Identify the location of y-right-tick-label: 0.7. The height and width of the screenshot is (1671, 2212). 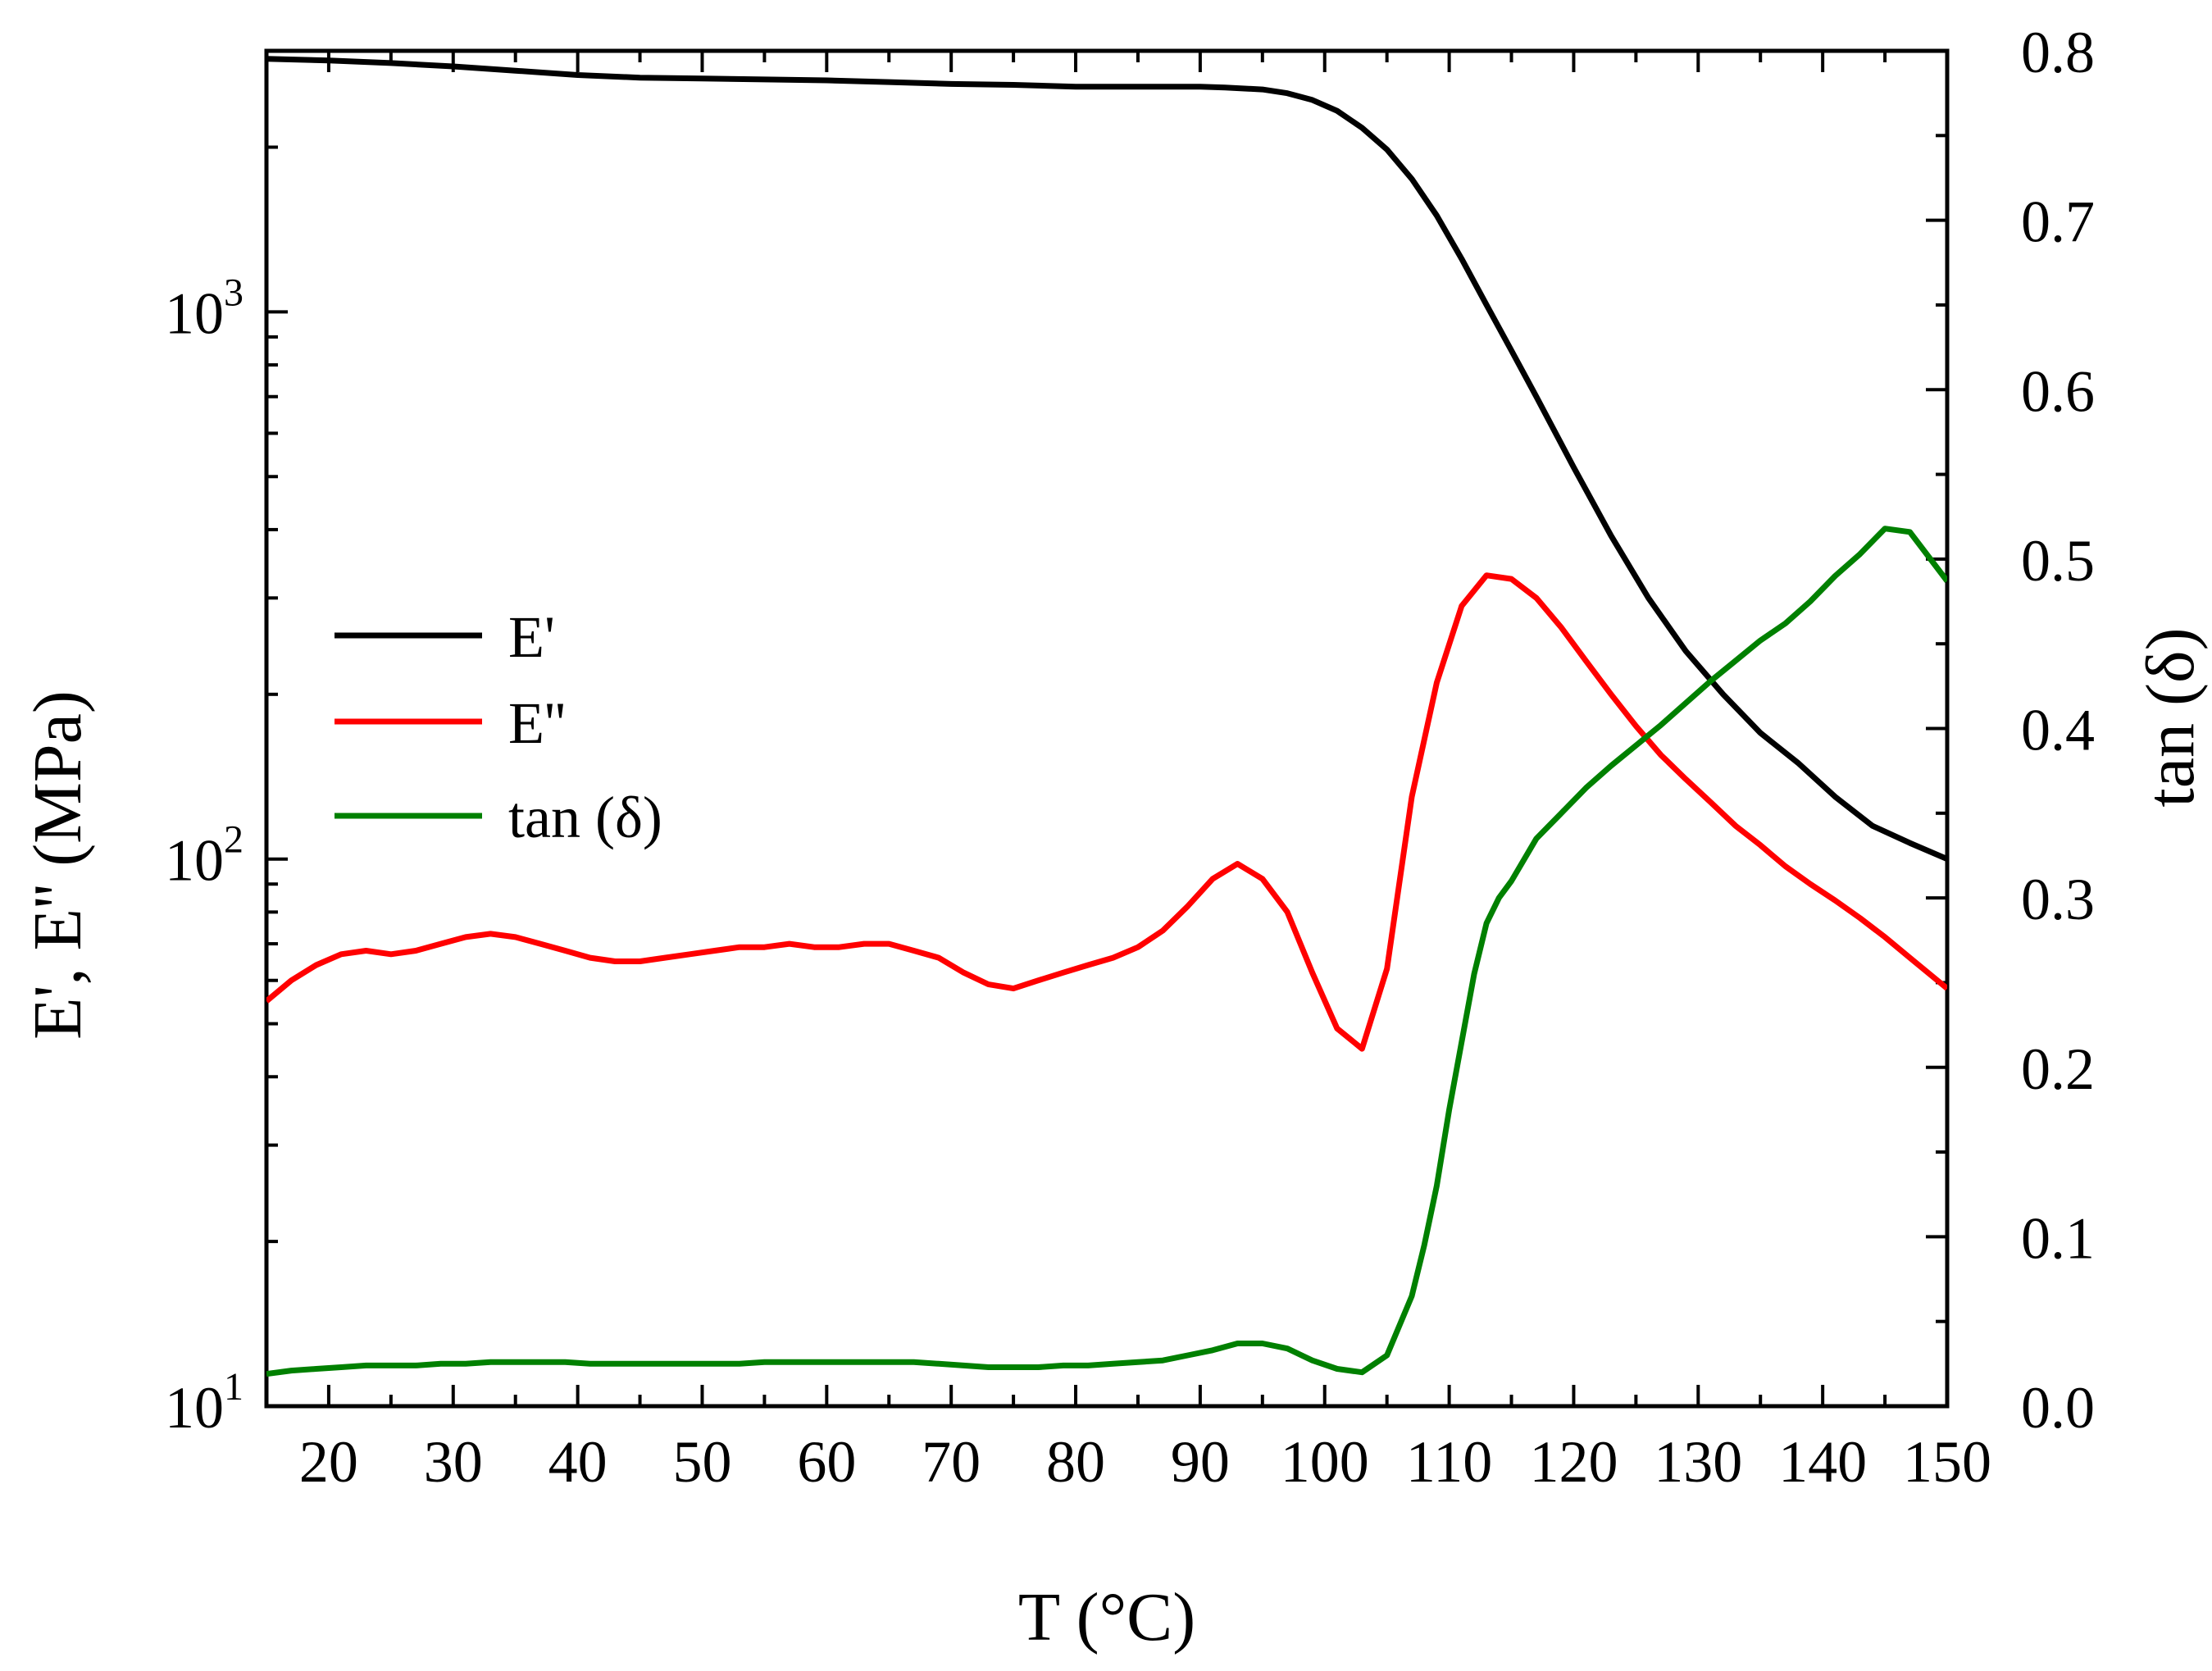
(2058, 222).